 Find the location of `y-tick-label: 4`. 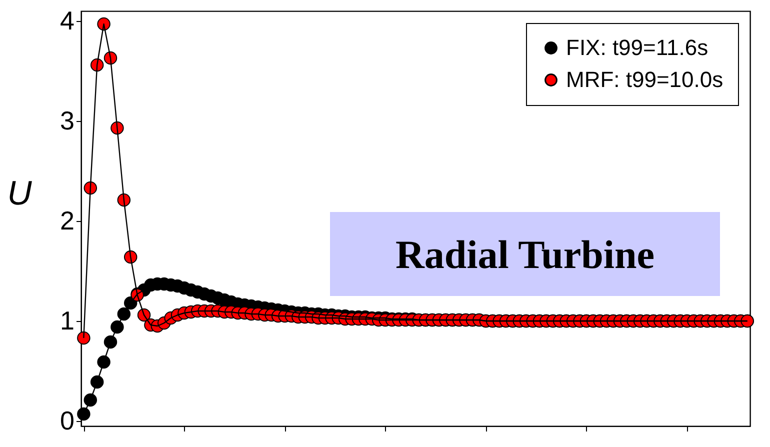

y-tick-label: 4 is located at coordinates (67, 21).